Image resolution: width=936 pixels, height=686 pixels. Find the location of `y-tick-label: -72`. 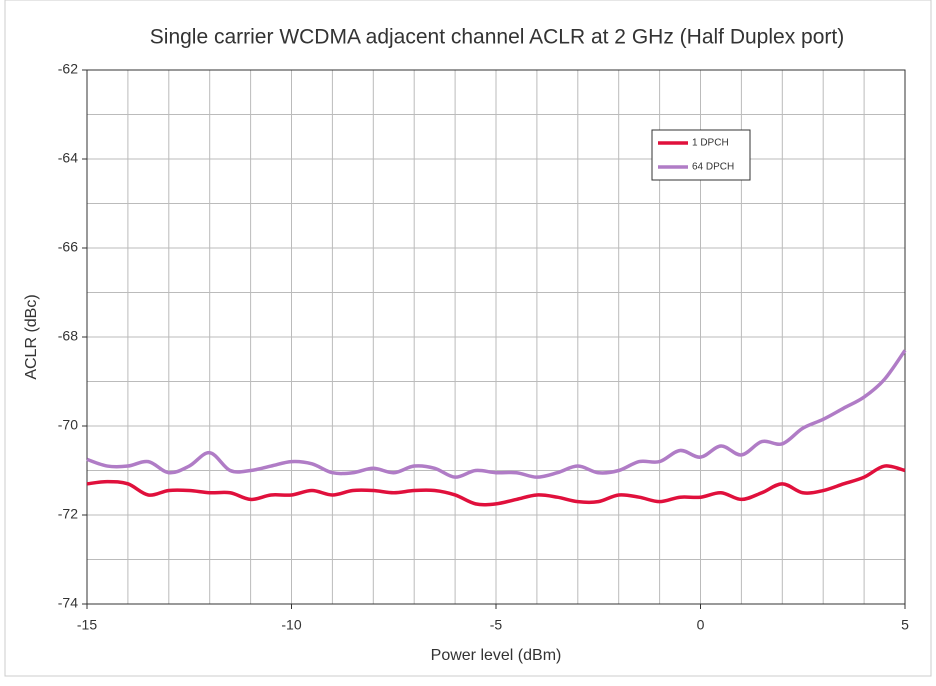

y-tick-label: -72 is located at coordinates (68, 514).